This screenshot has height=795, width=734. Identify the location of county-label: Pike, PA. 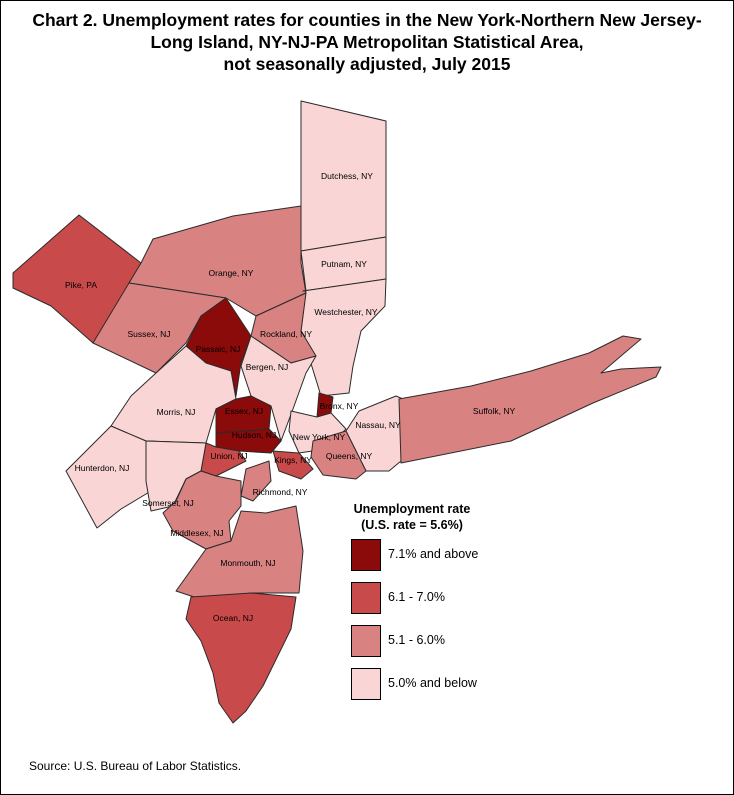
(81, 285).